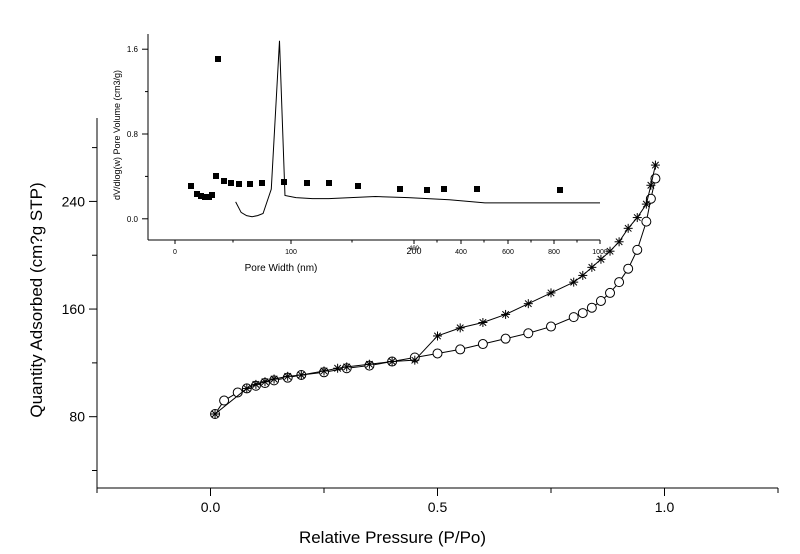 The width and height of the screenshot is (800, 554). What do you see at coordinates (133, 134) in the screenshot?
I see `inset-y-tick-label: 0.8` at bounding box center [133, 134].